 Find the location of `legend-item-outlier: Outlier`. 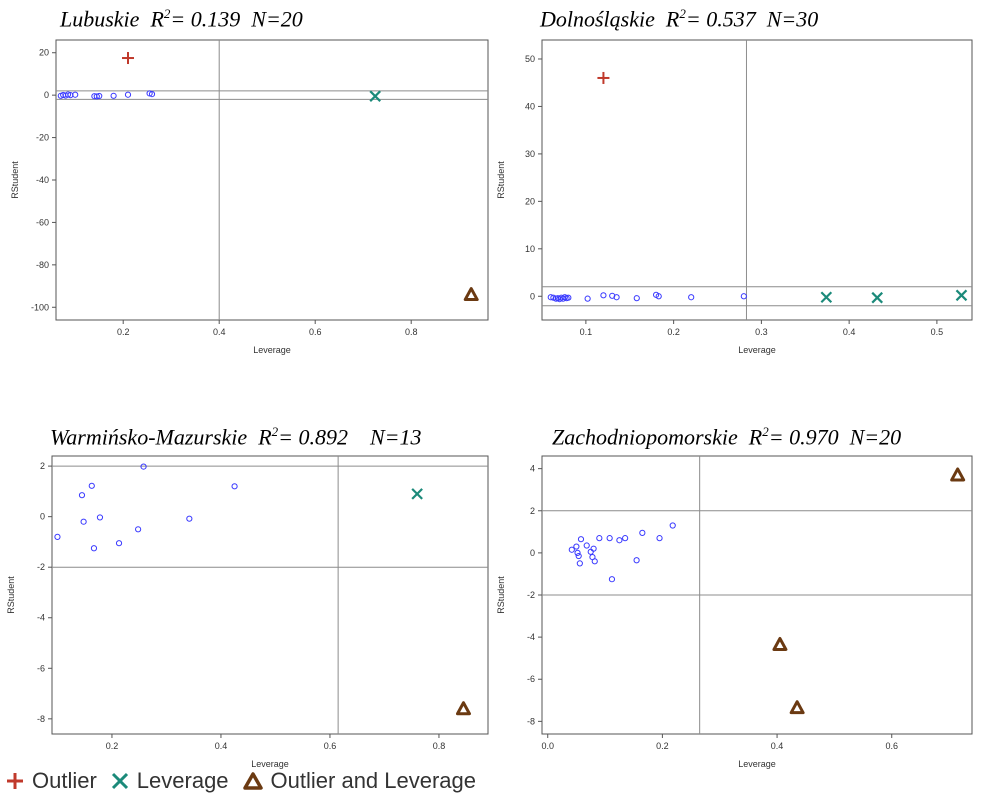

legend-item-outlier: Outlier is located at coordinates (51, 781).